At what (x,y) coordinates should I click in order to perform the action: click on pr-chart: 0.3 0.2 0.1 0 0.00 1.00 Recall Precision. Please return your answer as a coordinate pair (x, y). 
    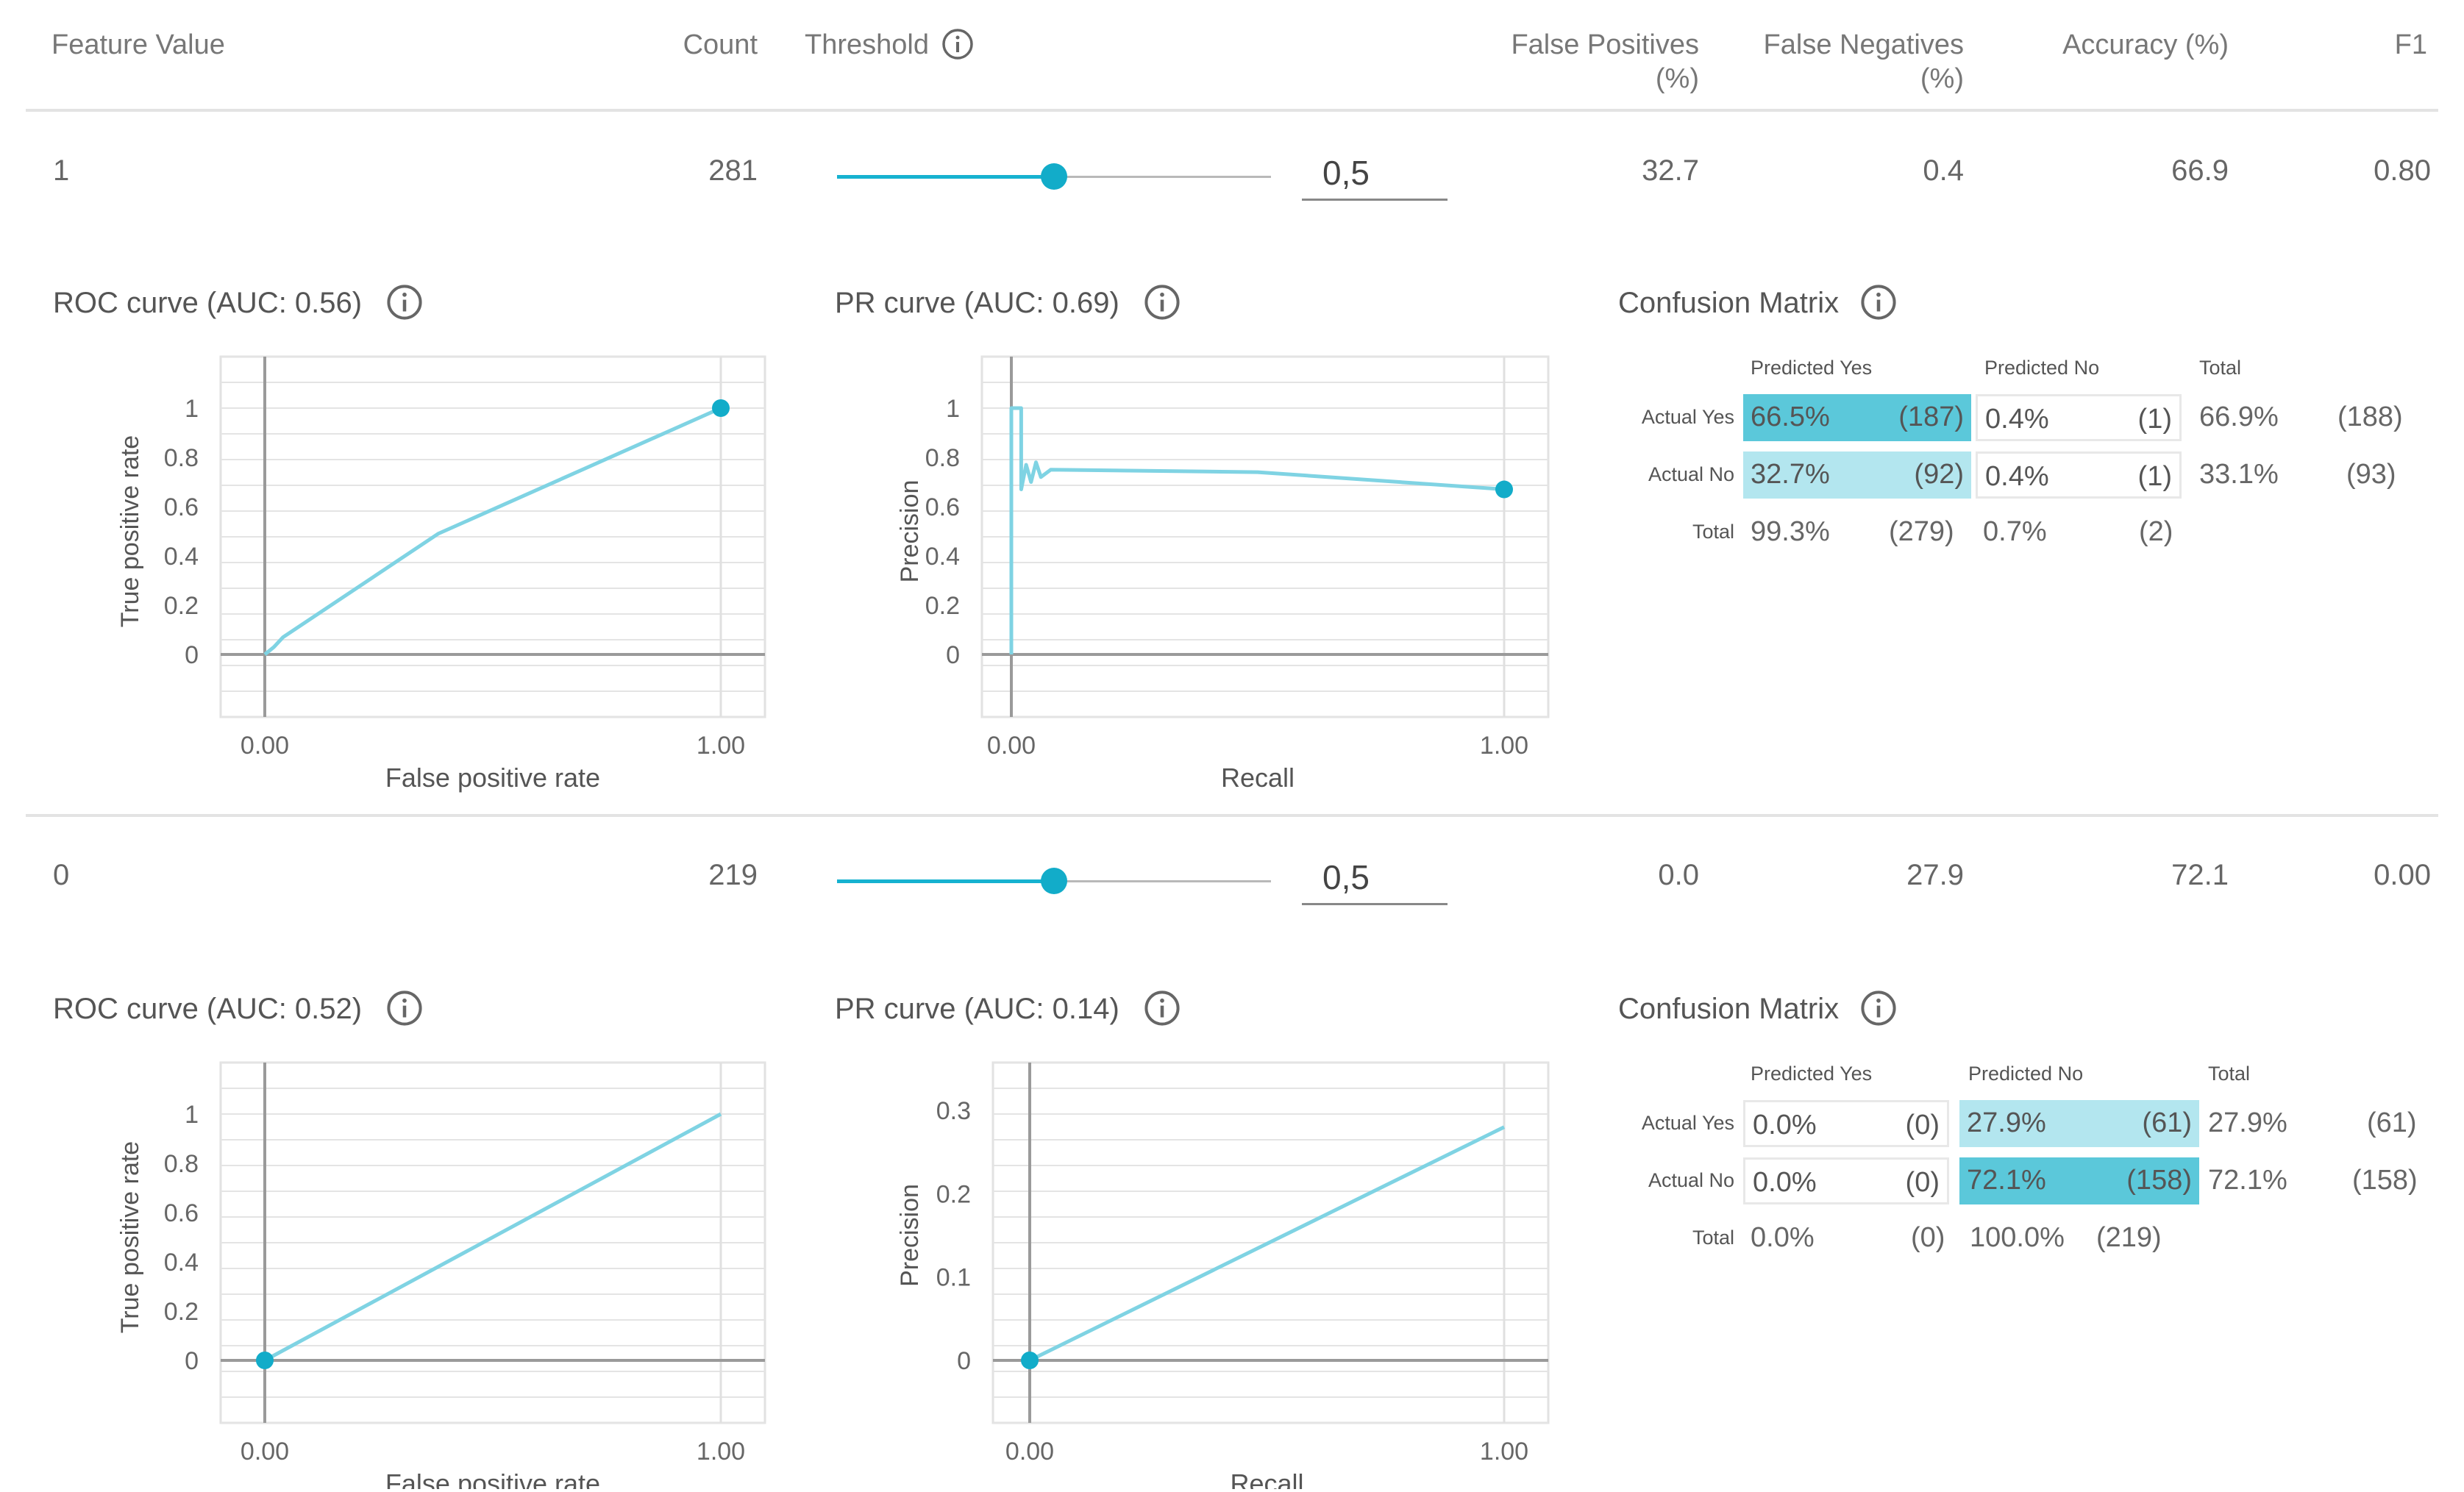
    Looking at the image, I should click on (1223, 1275).